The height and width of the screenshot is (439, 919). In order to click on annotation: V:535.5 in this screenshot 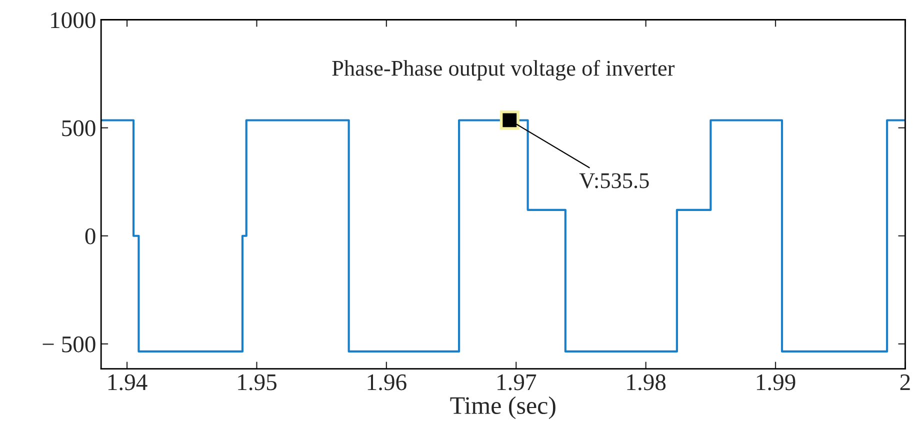, I will do `click(614, 180)`.